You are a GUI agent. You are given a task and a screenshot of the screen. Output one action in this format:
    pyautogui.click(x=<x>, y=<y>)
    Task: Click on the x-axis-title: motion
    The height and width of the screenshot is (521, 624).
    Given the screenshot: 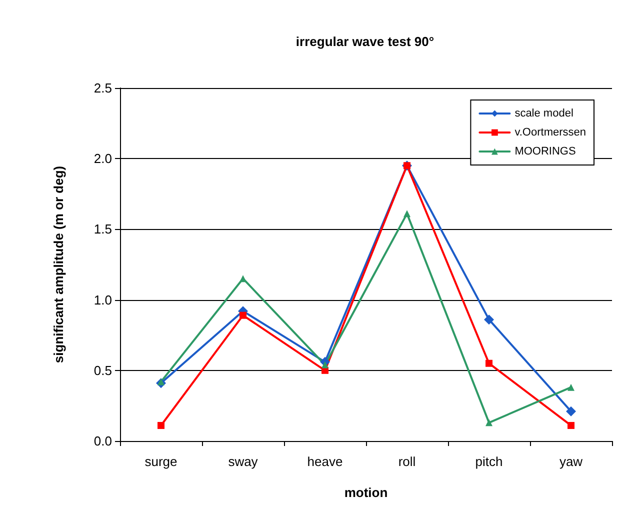 What is the action you would take?
    pyautogui.click(x=366, y=492)
    